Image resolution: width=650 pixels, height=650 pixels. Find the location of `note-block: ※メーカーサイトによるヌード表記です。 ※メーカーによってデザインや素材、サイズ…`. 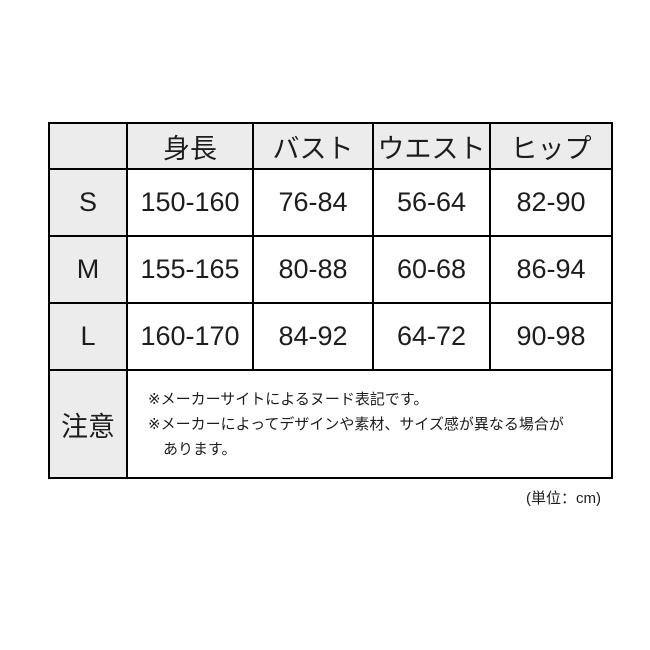

note-block: ※メーカーサイトによるヌード表記です。 ※メーカーによってデザインや素材、サイズ… is located at coordinates (361, 424).